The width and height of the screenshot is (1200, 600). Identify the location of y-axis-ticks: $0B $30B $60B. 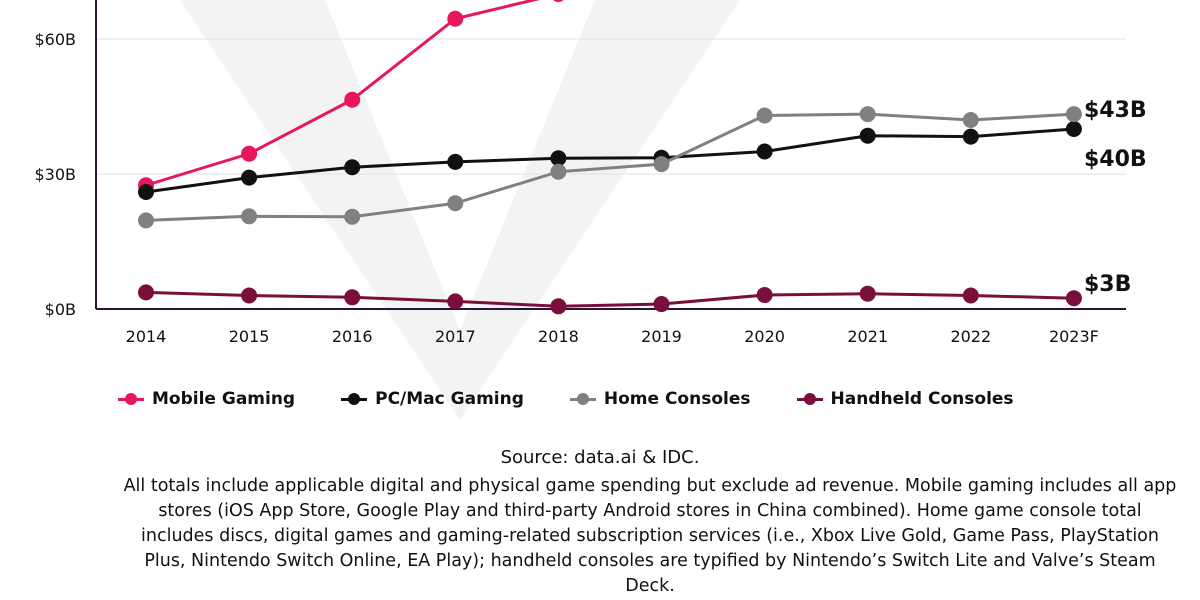
(55, 174).